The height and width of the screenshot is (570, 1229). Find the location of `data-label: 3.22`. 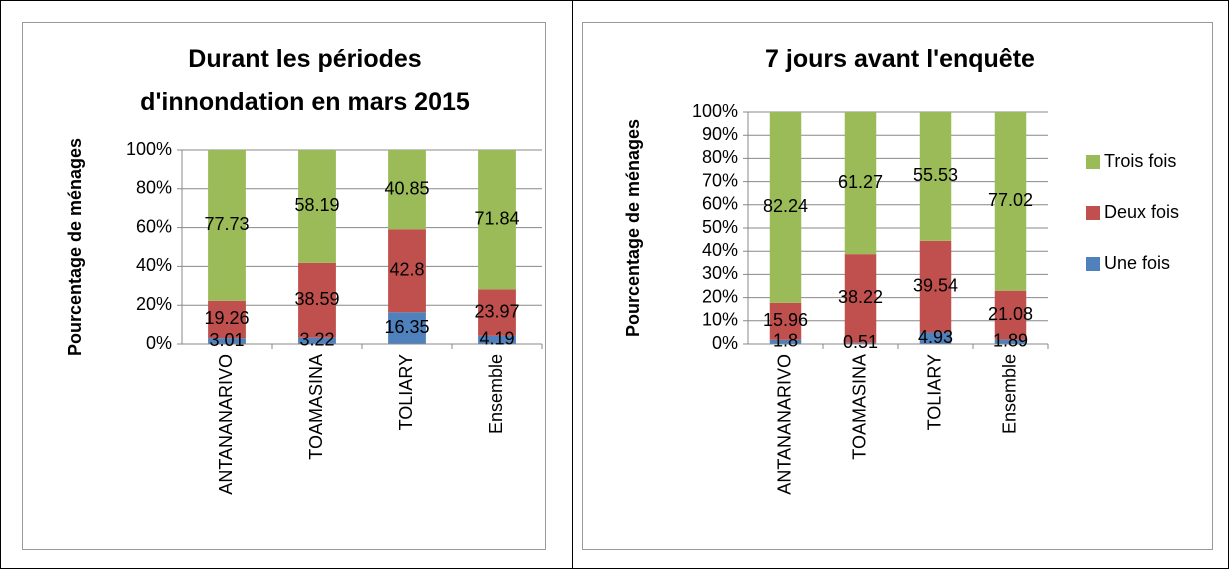

data-label: 3.22 is located at coordinates (316, 340).